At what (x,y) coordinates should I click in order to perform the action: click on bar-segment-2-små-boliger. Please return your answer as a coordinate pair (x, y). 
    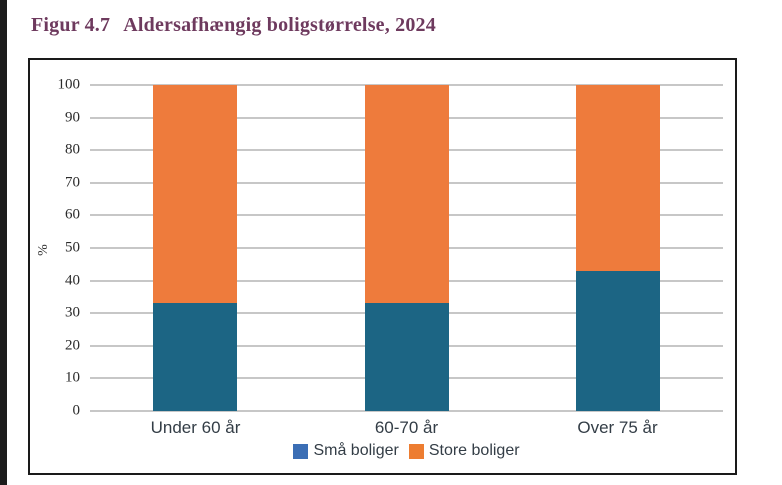
    Looking at the image, I should click on (406, 357).